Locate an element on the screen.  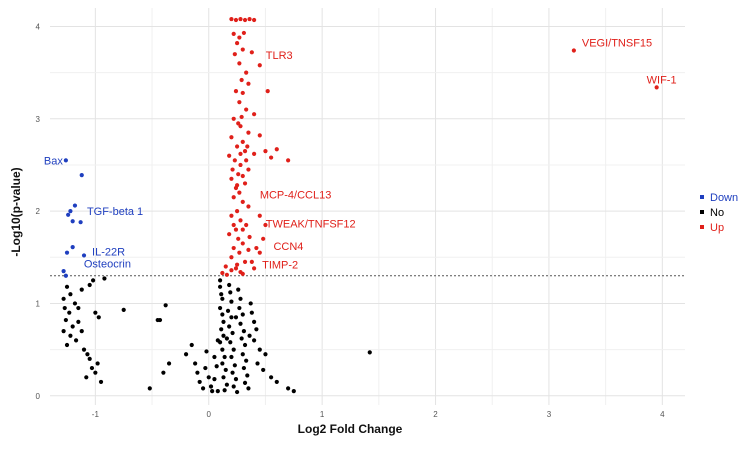
annotation-label: Bax is located at coordinates (53, 161).